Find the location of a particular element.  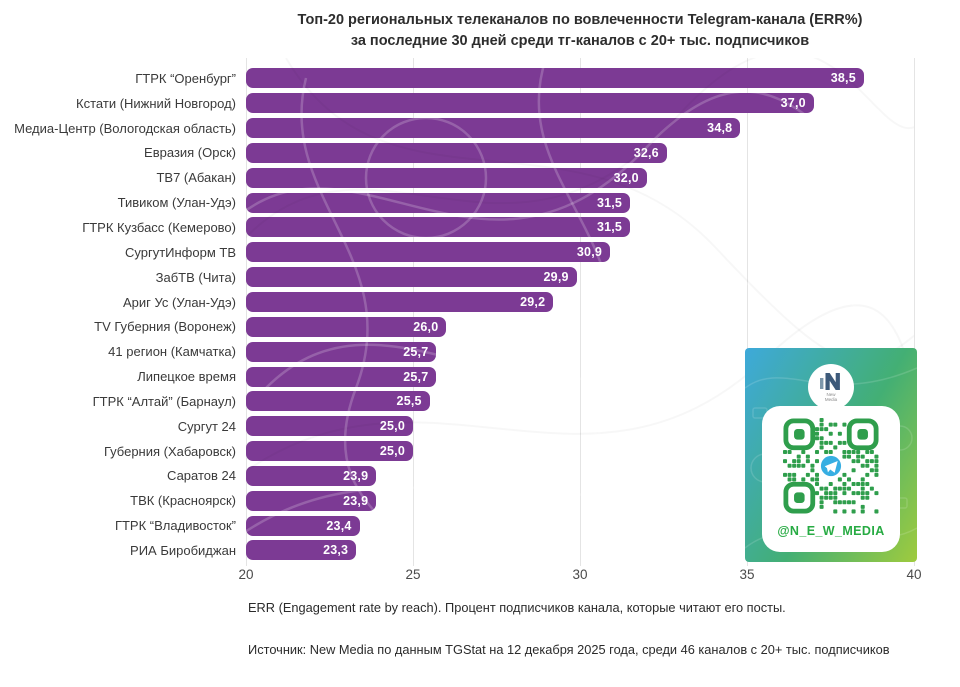

bar: 32,6 is located at coordinates (456, 152).